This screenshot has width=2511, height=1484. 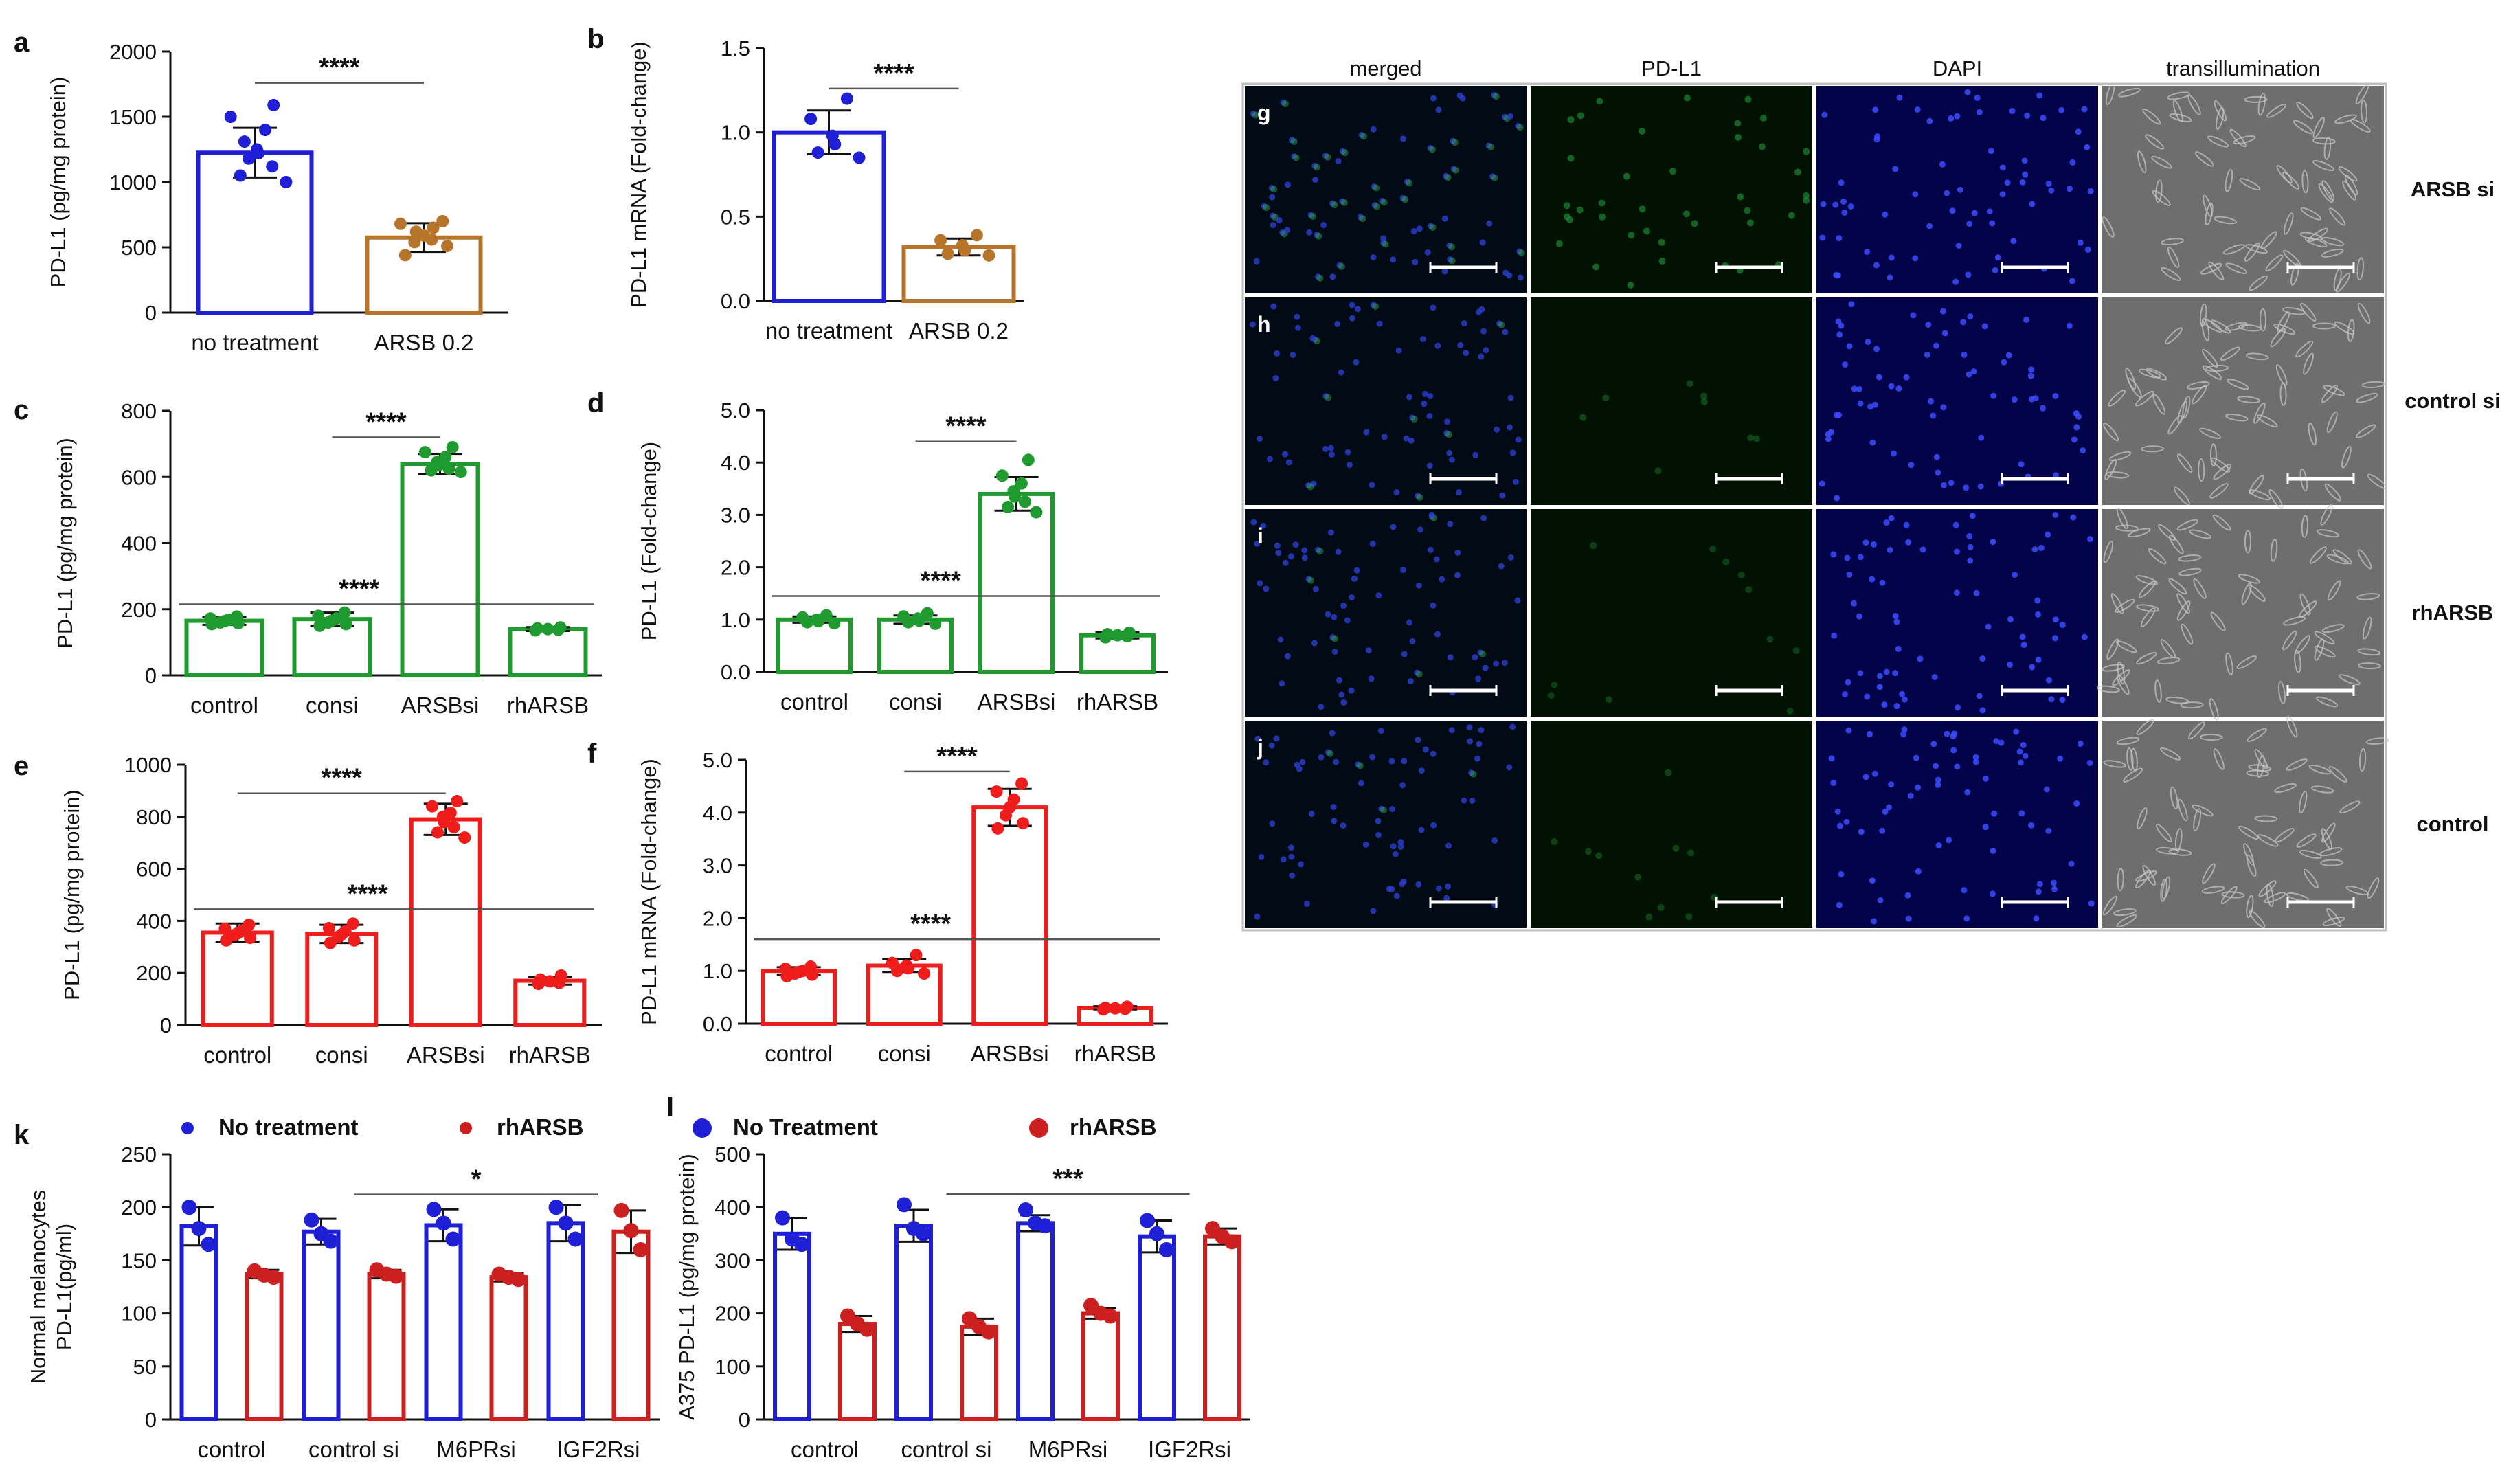 What do you see at coordinates (592, 754) in the screenshot?
I see `panel-letter: f` at bounding box center [592, 754].